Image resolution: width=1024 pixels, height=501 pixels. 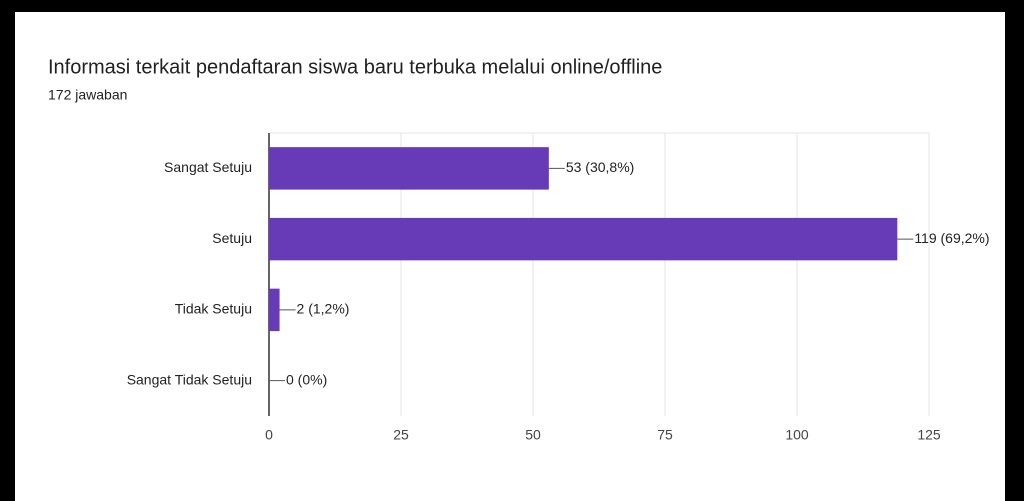 What do you see at coordinates (232, 238) in the screenshot?
I see `y-tick-label: Setuju` at bounding box center [232, 238].